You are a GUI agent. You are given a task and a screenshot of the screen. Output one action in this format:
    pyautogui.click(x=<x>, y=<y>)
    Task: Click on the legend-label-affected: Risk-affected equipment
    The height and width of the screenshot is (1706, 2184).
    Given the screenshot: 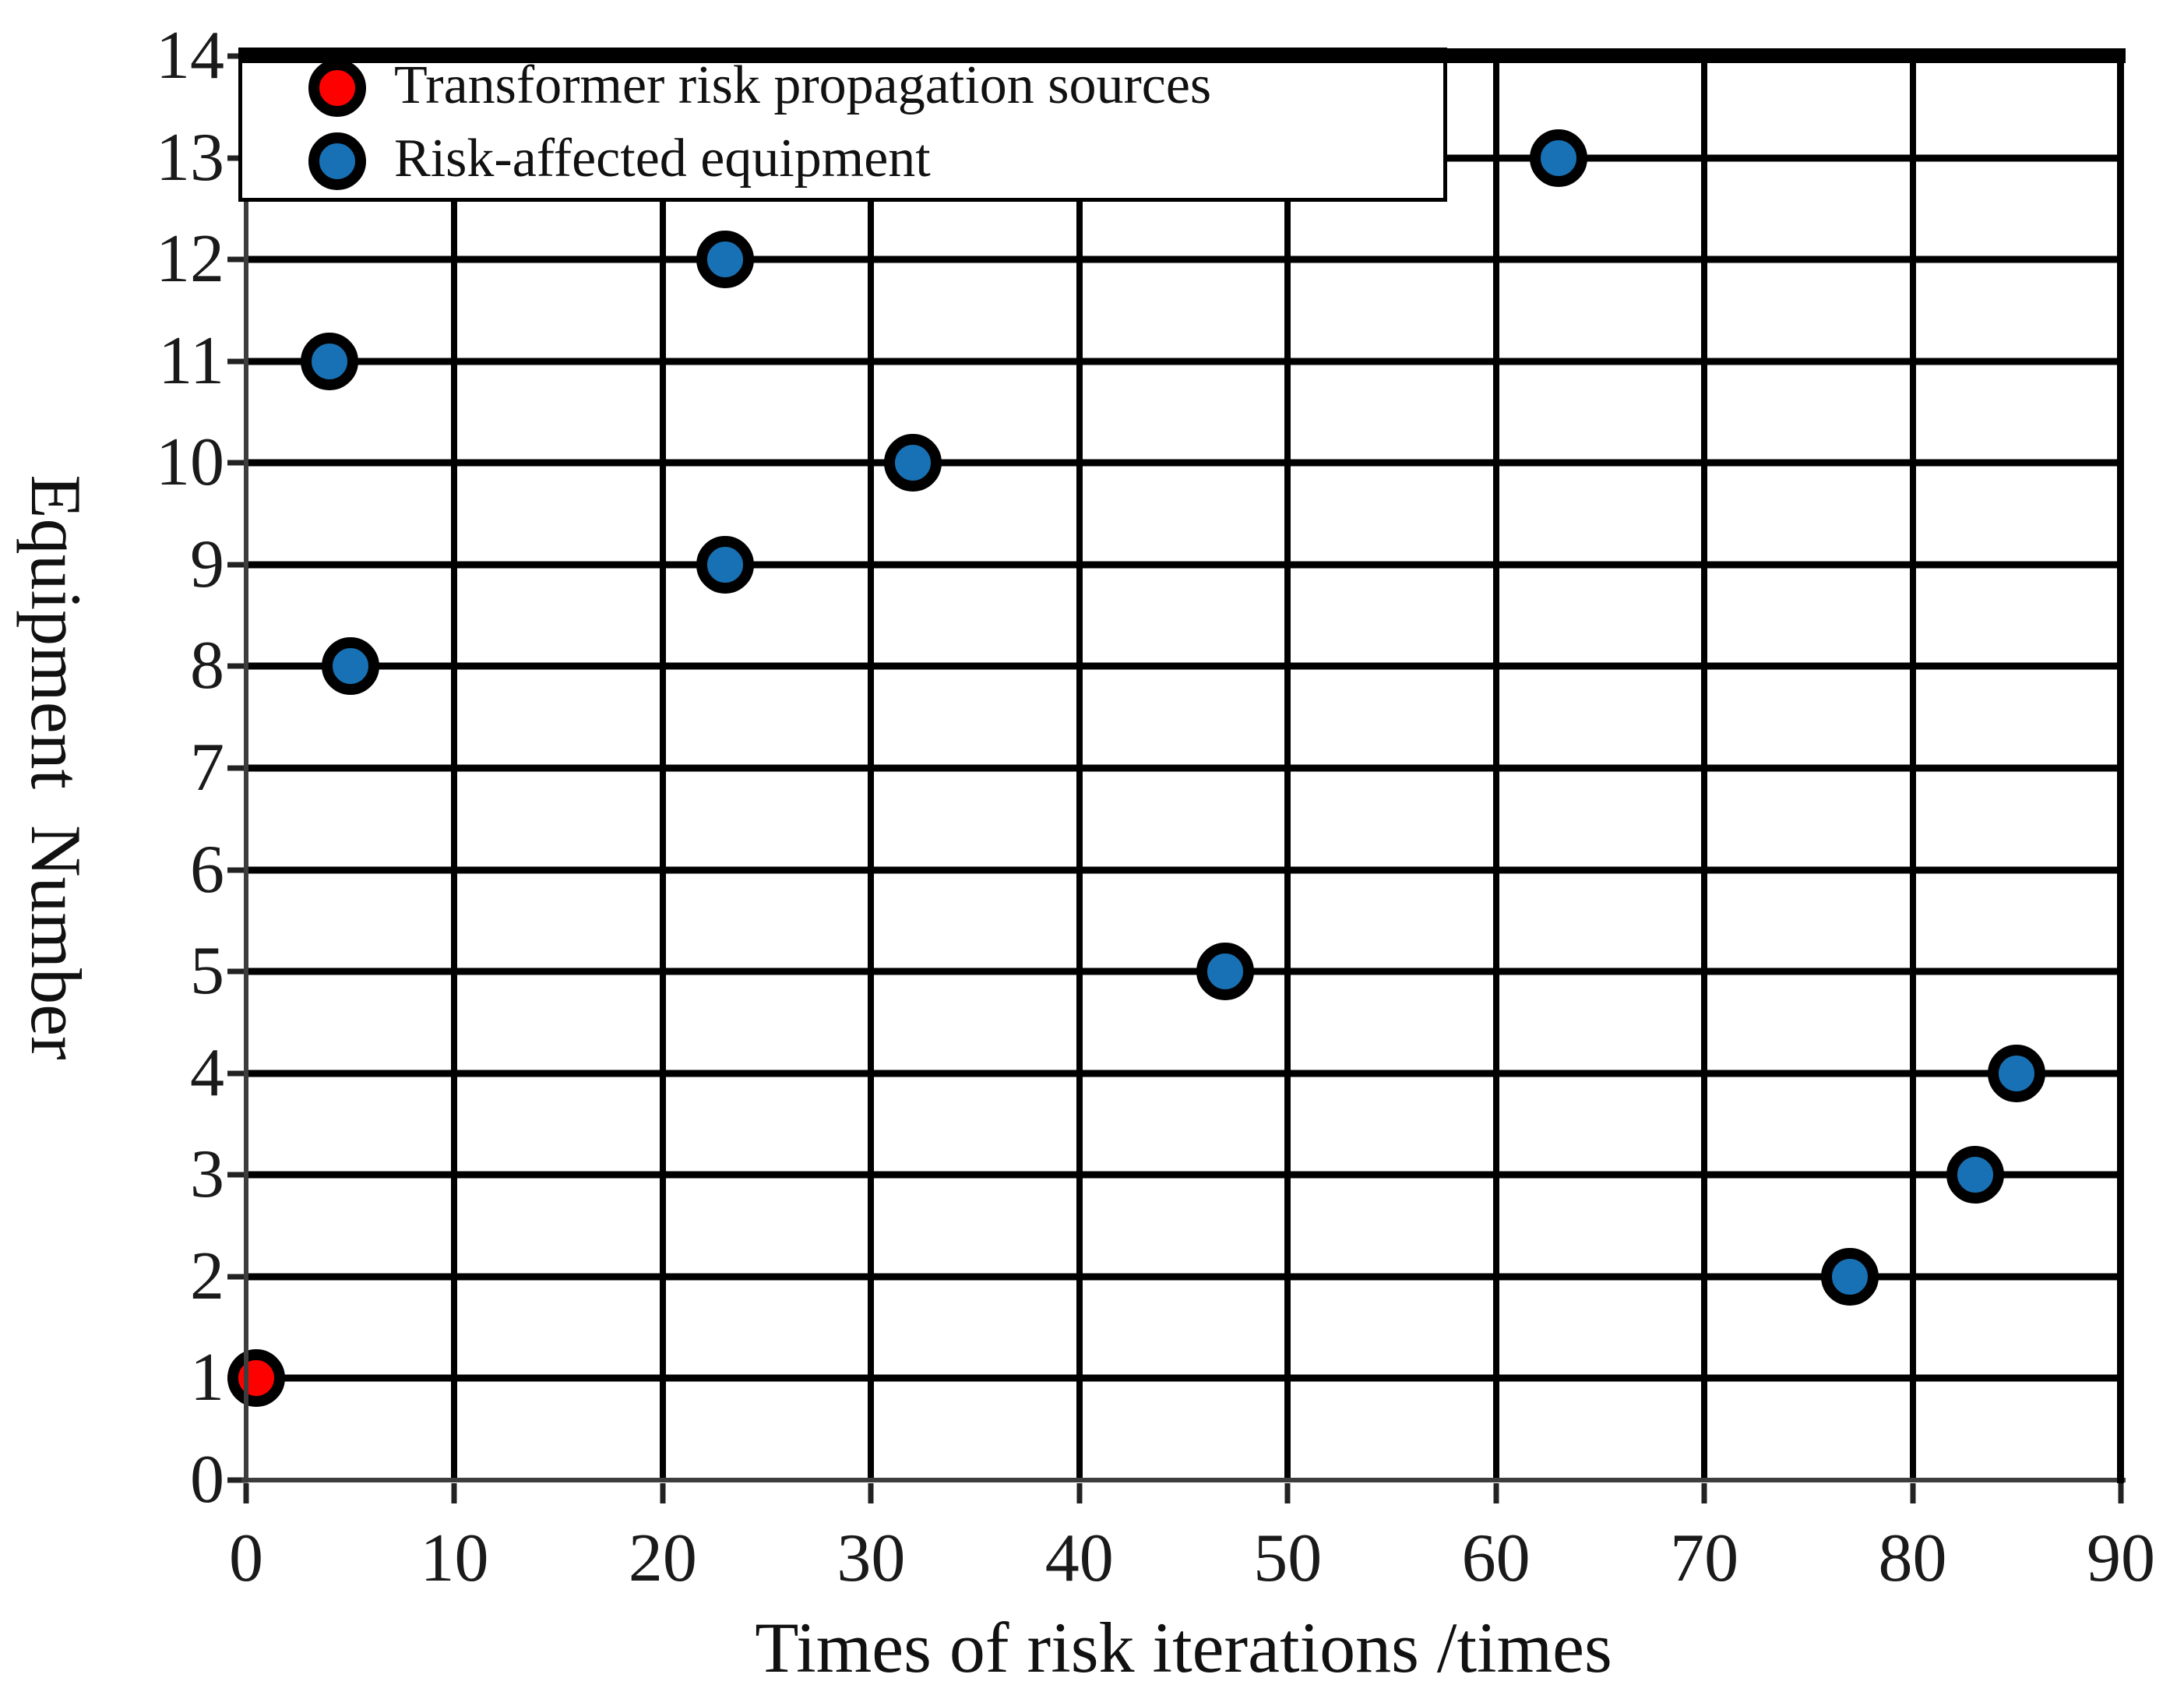 What is the action you would take?
    pyautogui.click(x=663, y=159)
    